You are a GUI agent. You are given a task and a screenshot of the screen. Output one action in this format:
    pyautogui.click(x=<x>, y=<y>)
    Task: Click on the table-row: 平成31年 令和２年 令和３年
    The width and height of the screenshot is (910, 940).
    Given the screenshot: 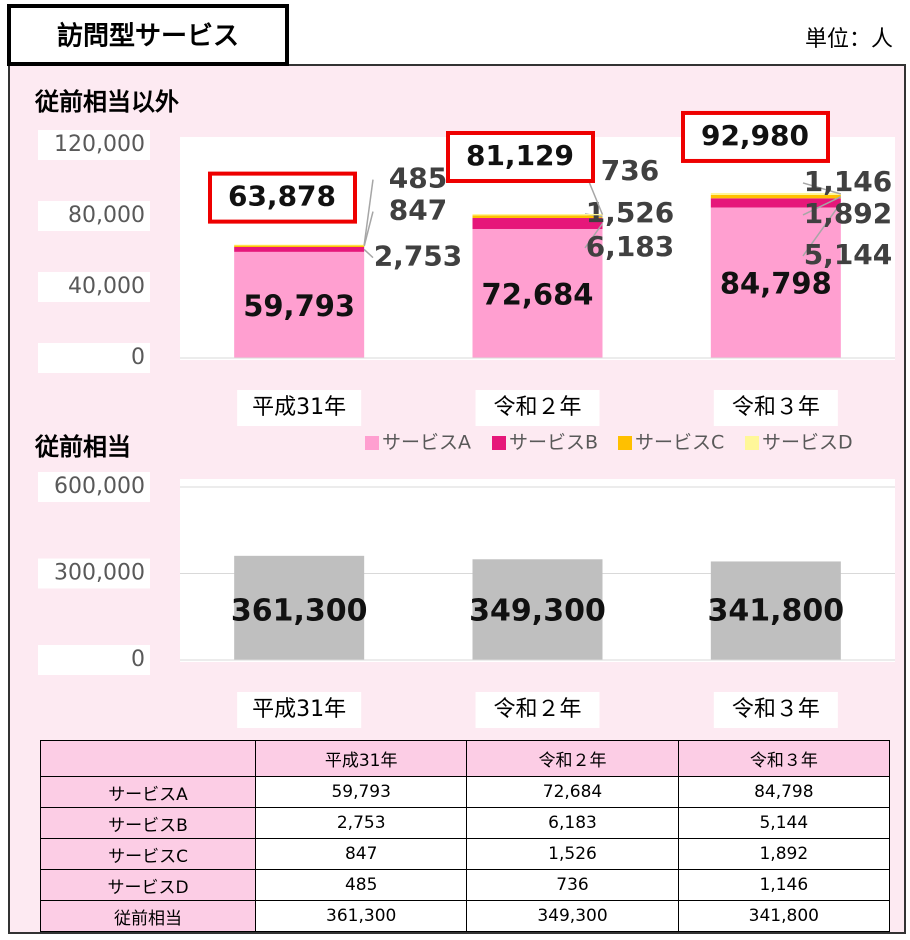 What is the action you would take?
    pyautogui.click(x=465, y=758)
    